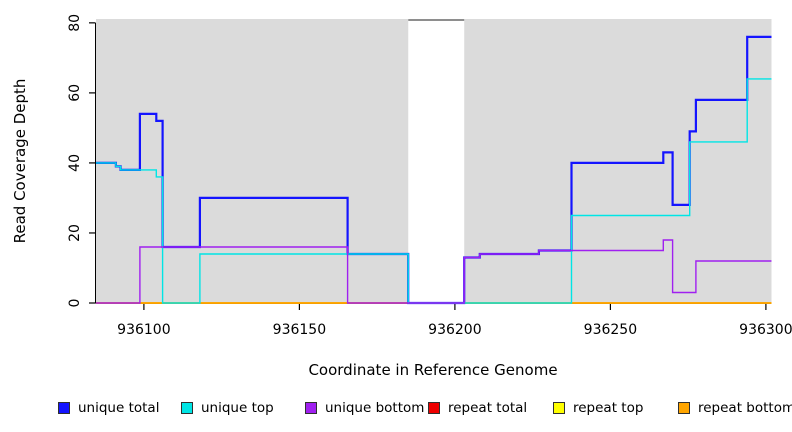  What do you see at coordinates (187, 408) in the screenshot?
I see `legend-swatch-unique-top` at bounding box center [187, 408].